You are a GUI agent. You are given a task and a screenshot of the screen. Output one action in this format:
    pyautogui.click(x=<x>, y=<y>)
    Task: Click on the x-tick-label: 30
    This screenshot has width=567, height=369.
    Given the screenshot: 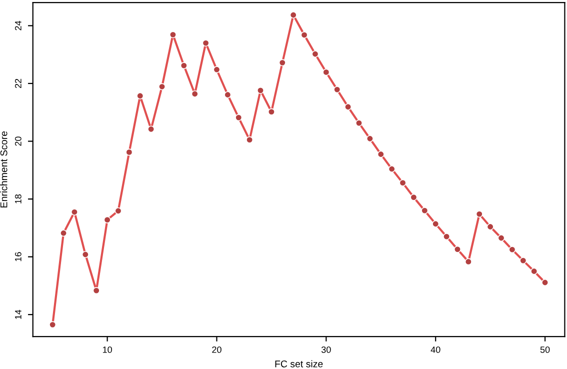 What is the action you would take?
    pyautogui.click(x=326, y=349)
    